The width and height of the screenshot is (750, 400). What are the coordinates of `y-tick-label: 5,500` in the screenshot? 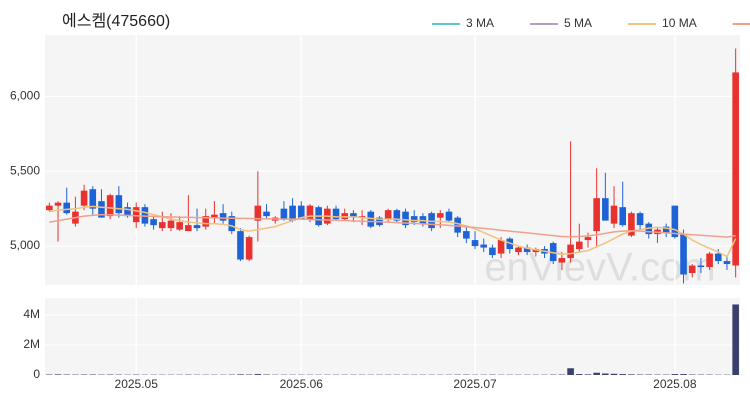 It's located at (25, 170).